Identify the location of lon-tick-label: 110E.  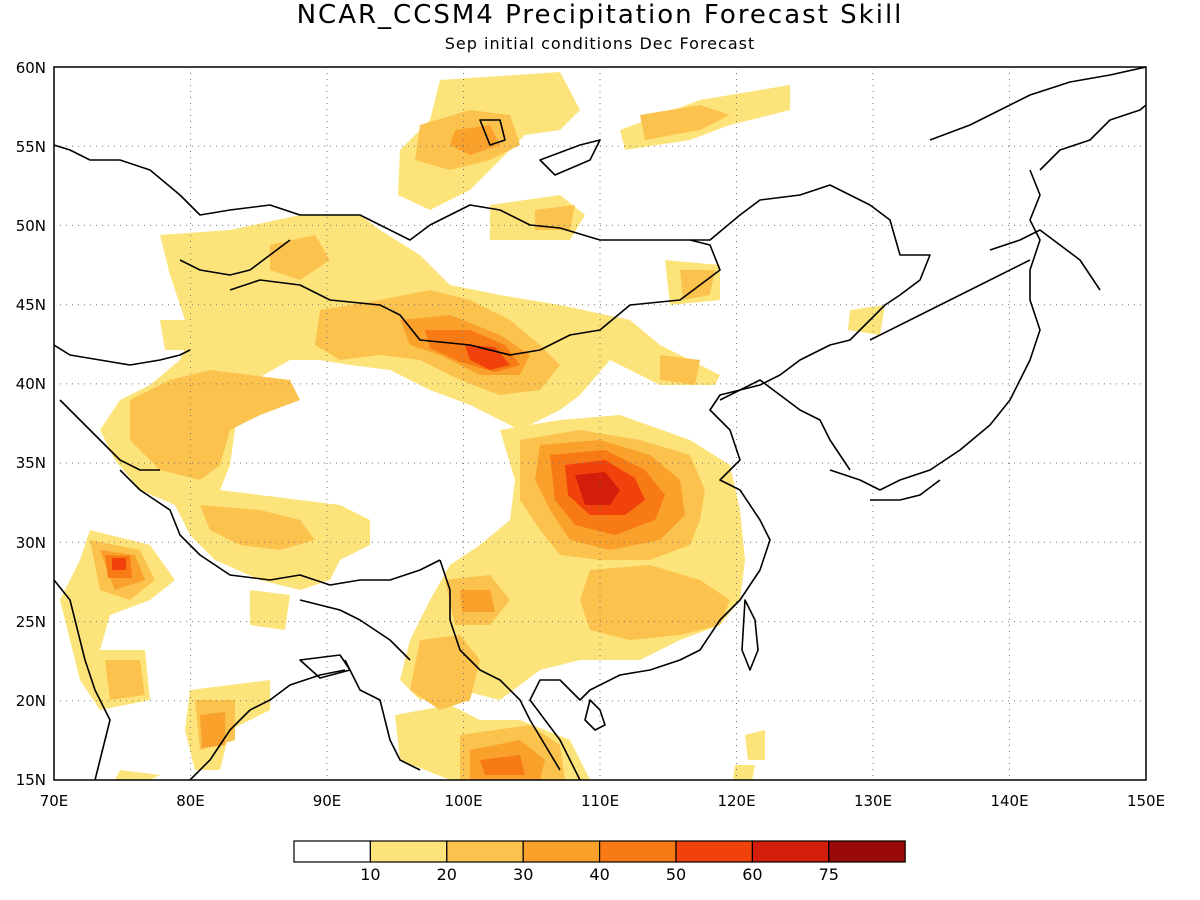
(600, 801).